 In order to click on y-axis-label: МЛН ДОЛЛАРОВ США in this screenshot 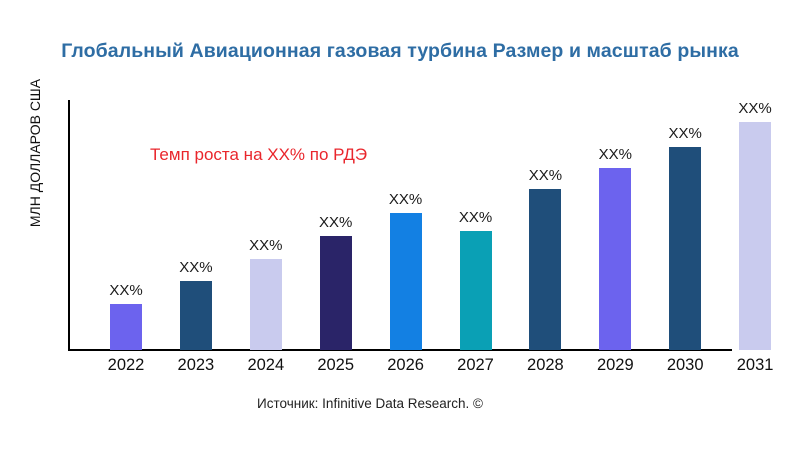, I will do `click(35, 153)`.